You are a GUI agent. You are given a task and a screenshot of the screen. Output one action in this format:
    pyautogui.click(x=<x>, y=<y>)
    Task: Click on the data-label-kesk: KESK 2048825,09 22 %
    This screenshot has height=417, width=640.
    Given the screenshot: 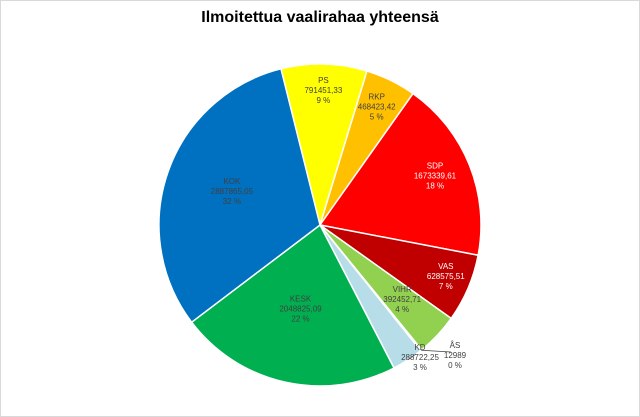 What is the action you would take?
    pyautogui.click(x=300, y=308)
    